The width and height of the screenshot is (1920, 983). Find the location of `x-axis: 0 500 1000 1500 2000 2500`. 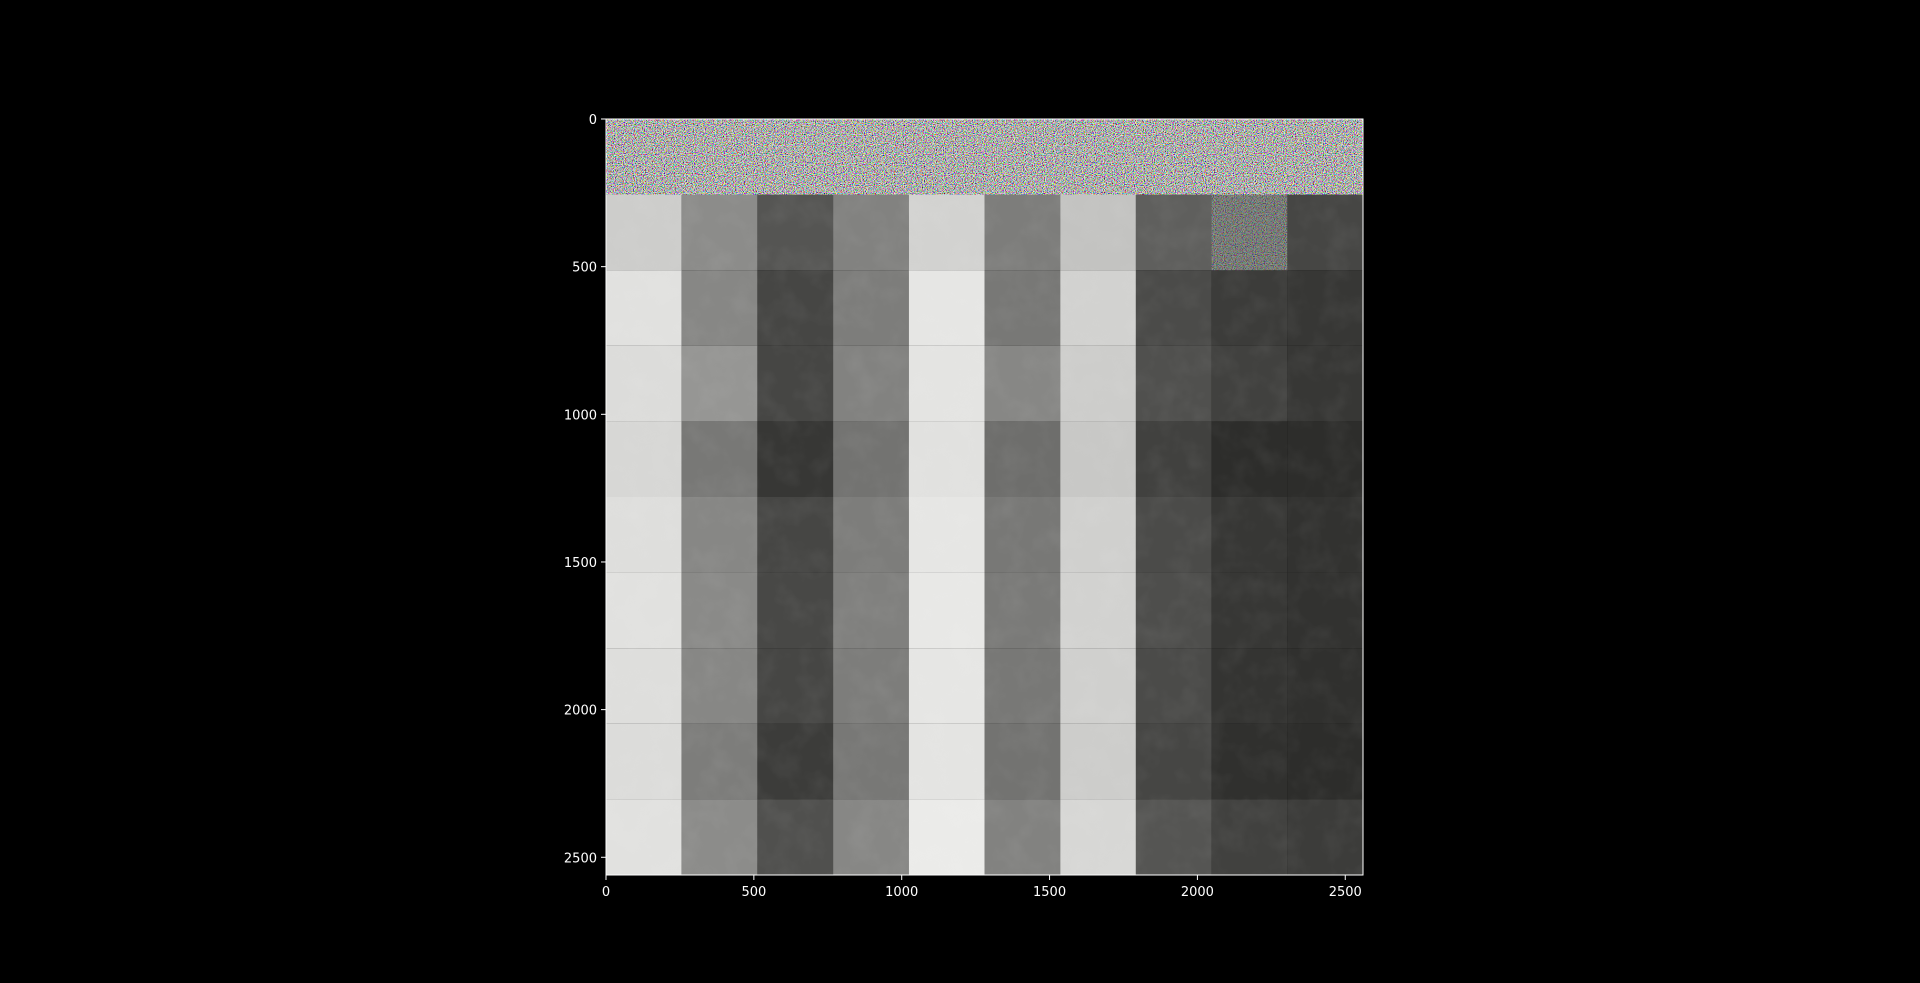

x-axis: 0 500 1000 1500 2000 2500 is located at coordinates (982, 887).